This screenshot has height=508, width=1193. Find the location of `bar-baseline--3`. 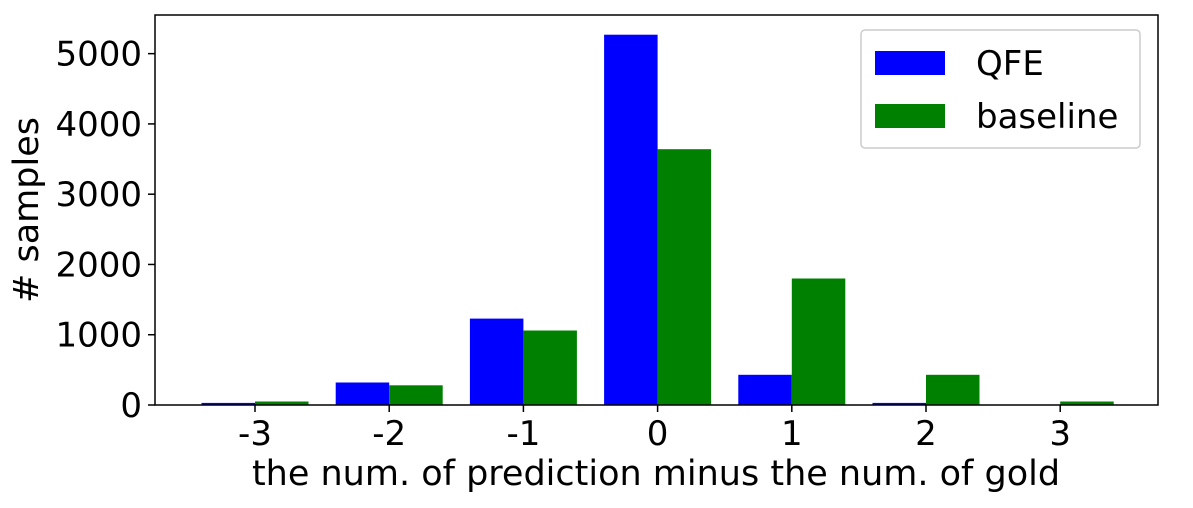

bar-baseline--3 is located at coordinates (282, 403).